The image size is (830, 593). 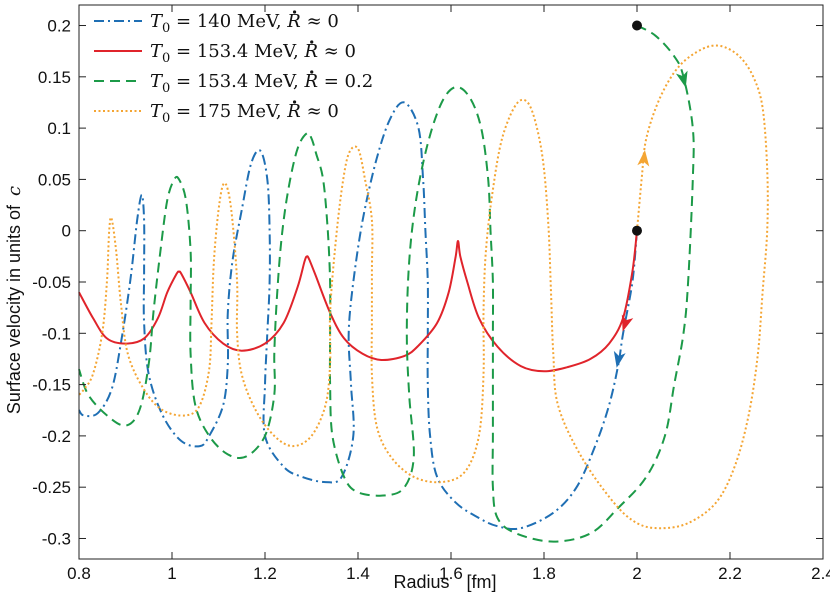 What do you see at coordinates (56, 436) in the screenshot?
I see `y-tick-label: -0.2` at bounding box center [56, 436].